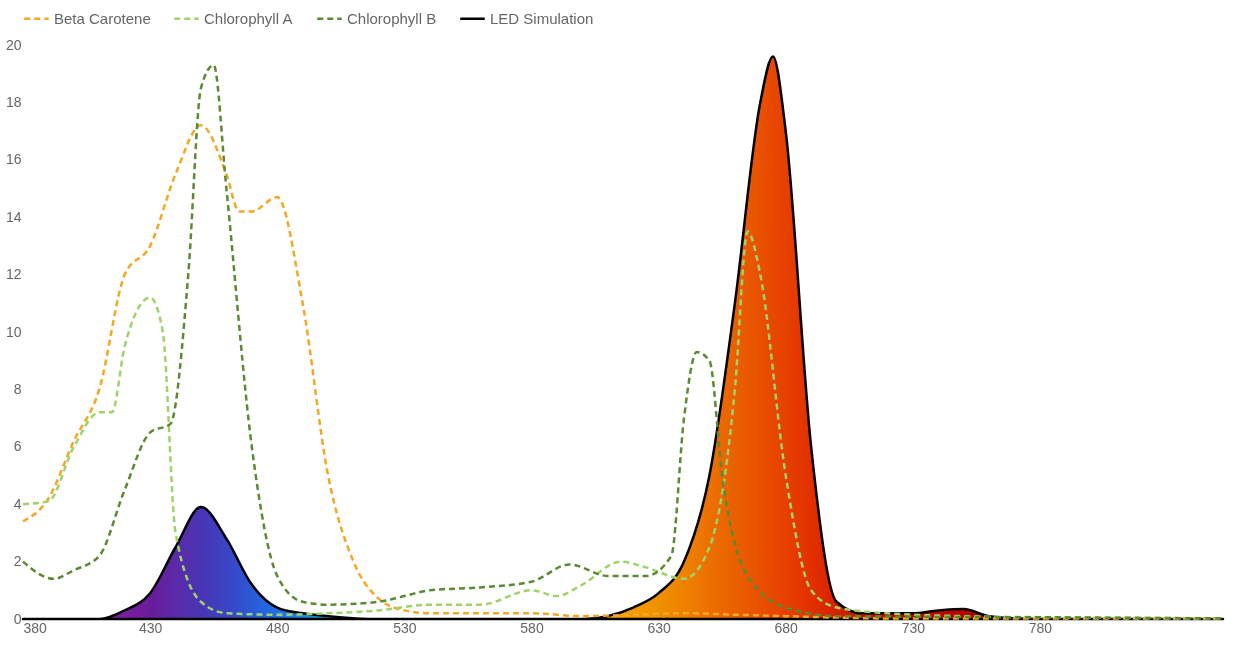 The image size is (1238, 649). What do you see at coordinates (13, 101) in the screenshot?
I see `y-tick-label: 18` at bounding box center [13, 101].